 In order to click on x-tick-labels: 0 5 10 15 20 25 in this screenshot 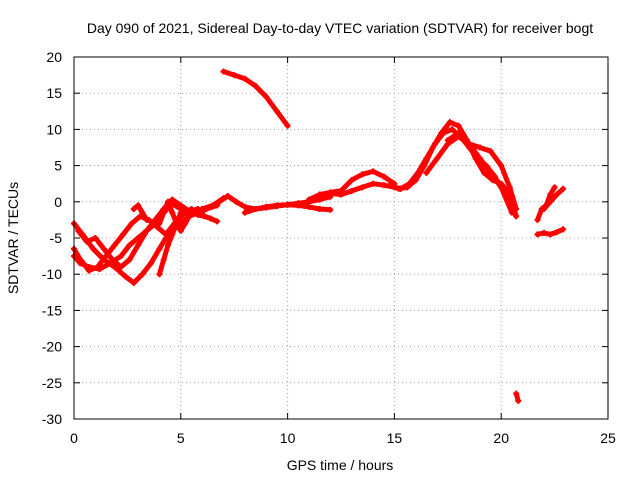, I will do `click(343, 438)`.